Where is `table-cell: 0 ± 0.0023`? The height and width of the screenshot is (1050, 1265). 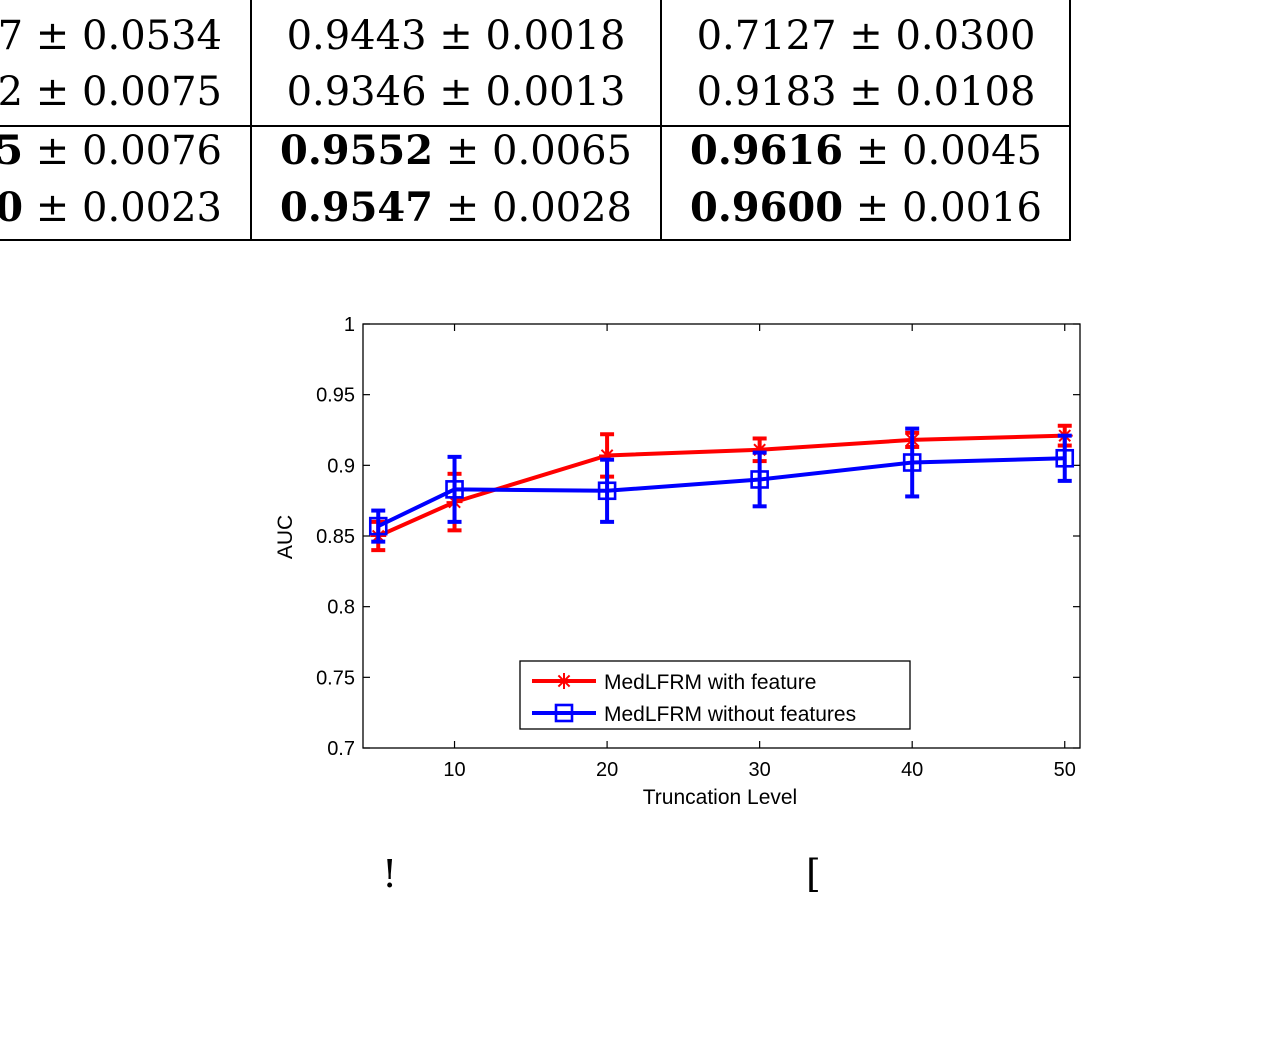
table-cell: 0 ± 0.0023 is located at coordinates (111, 207).